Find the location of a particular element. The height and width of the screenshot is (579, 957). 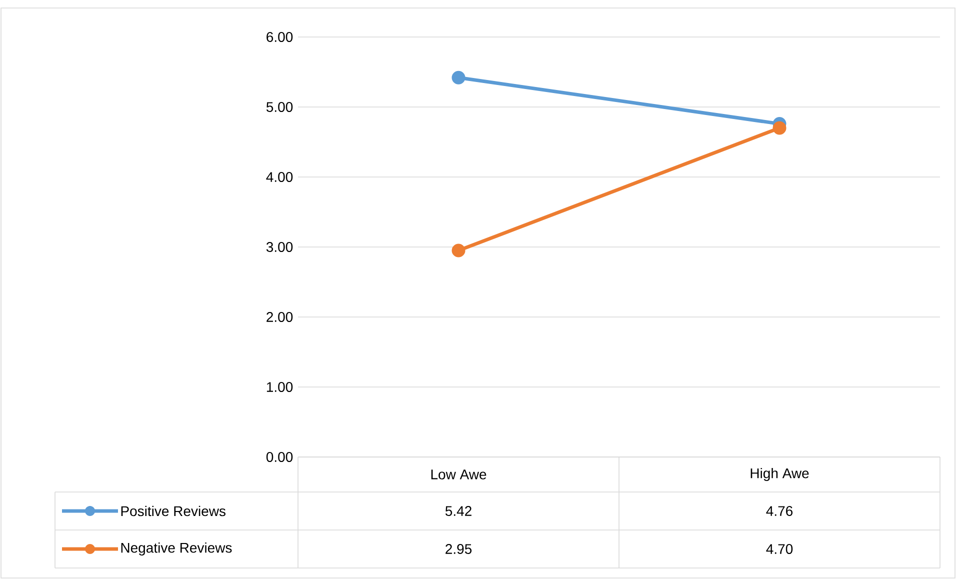

y-tick-label: 6.00 is located at coordinates (279, 37).